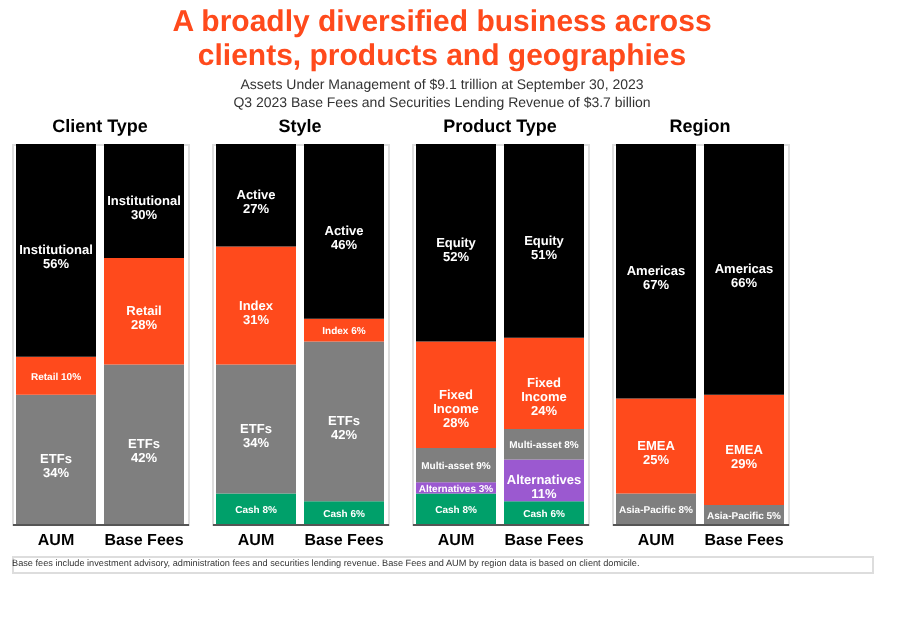  What do you see at coordinates (100, 126) in the screenshot?
I see `chart-title: Client Type` at bounding box center [100, 126].